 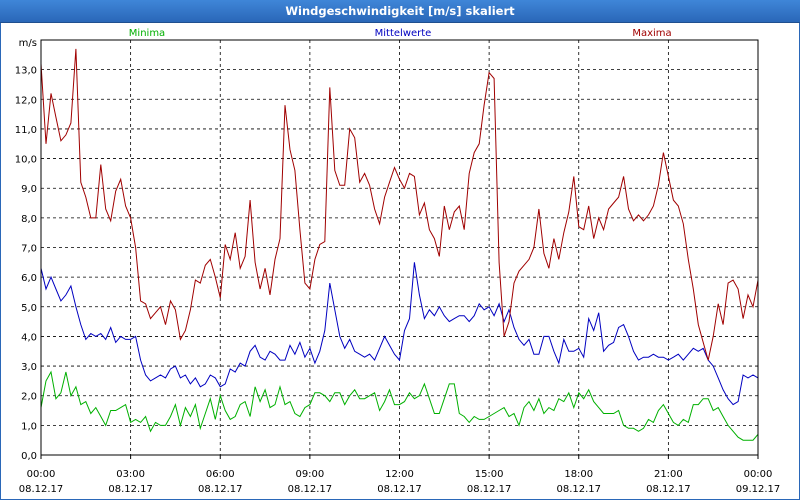 What do you see at coordinates (29, 397) in the screenshot?
I see `y-tick-label: 2,0` at bounding box center [29, 397].